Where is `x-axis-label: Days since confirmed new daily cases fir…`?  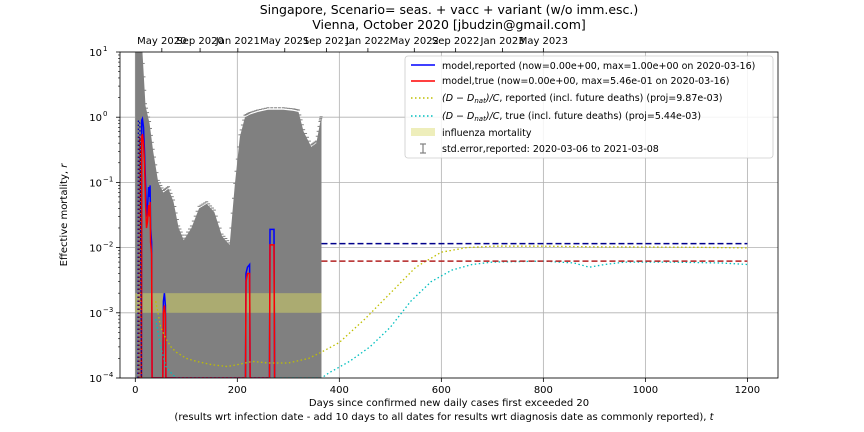
x-axis-label: Days since confirmed new daily cases fir… is located at coordinates (449, 403).